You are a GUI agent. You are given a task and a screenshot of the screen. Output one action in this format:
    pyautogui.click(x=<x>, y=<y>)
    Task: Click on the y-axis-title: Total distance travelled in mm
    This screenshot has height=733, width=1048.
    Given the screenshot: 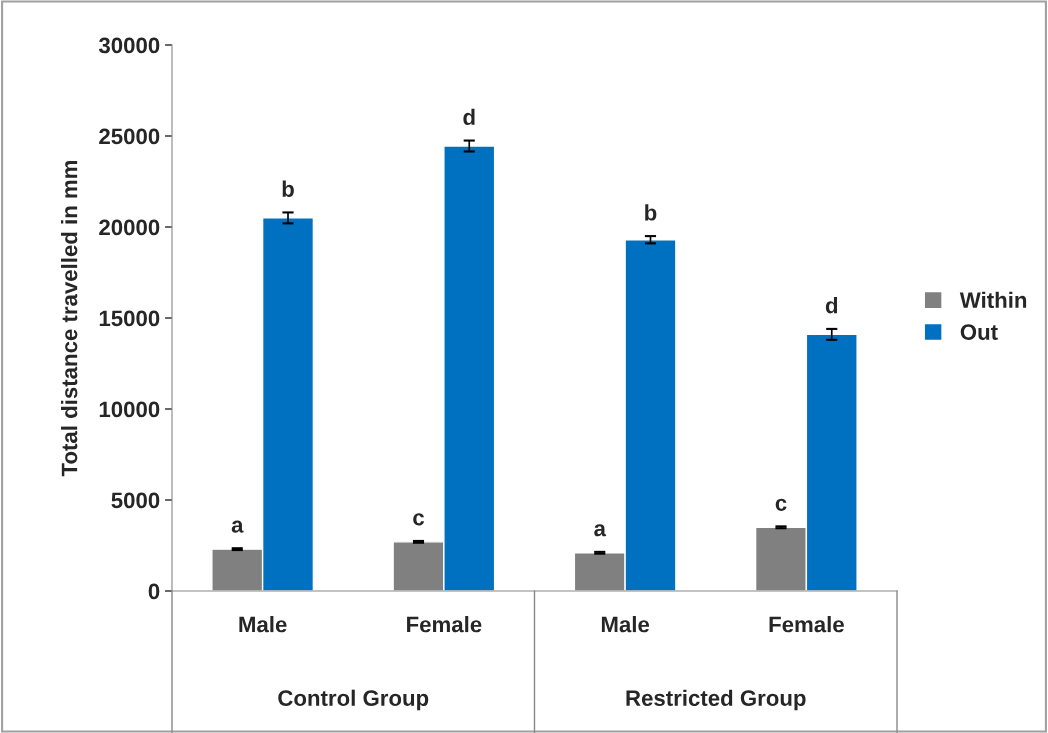 What is the action you would take?
    pyautogui.click(x=69, y=318)
    